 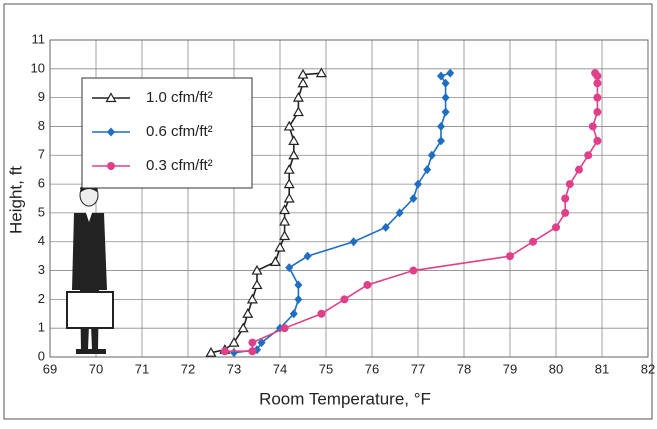 What do you see at coordinates (41, 355) in the screenshot?
I see `y-tick-label: 0` at bounding box center [41, 355].